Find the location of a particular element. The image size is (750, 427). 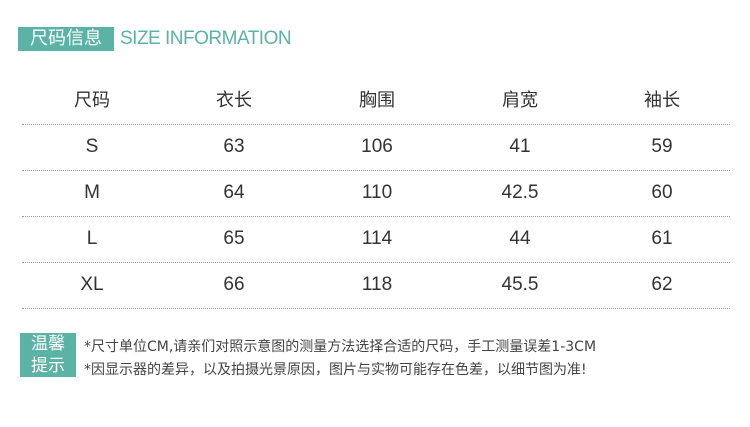

table-cell: M is located at coordinates (92, 192).